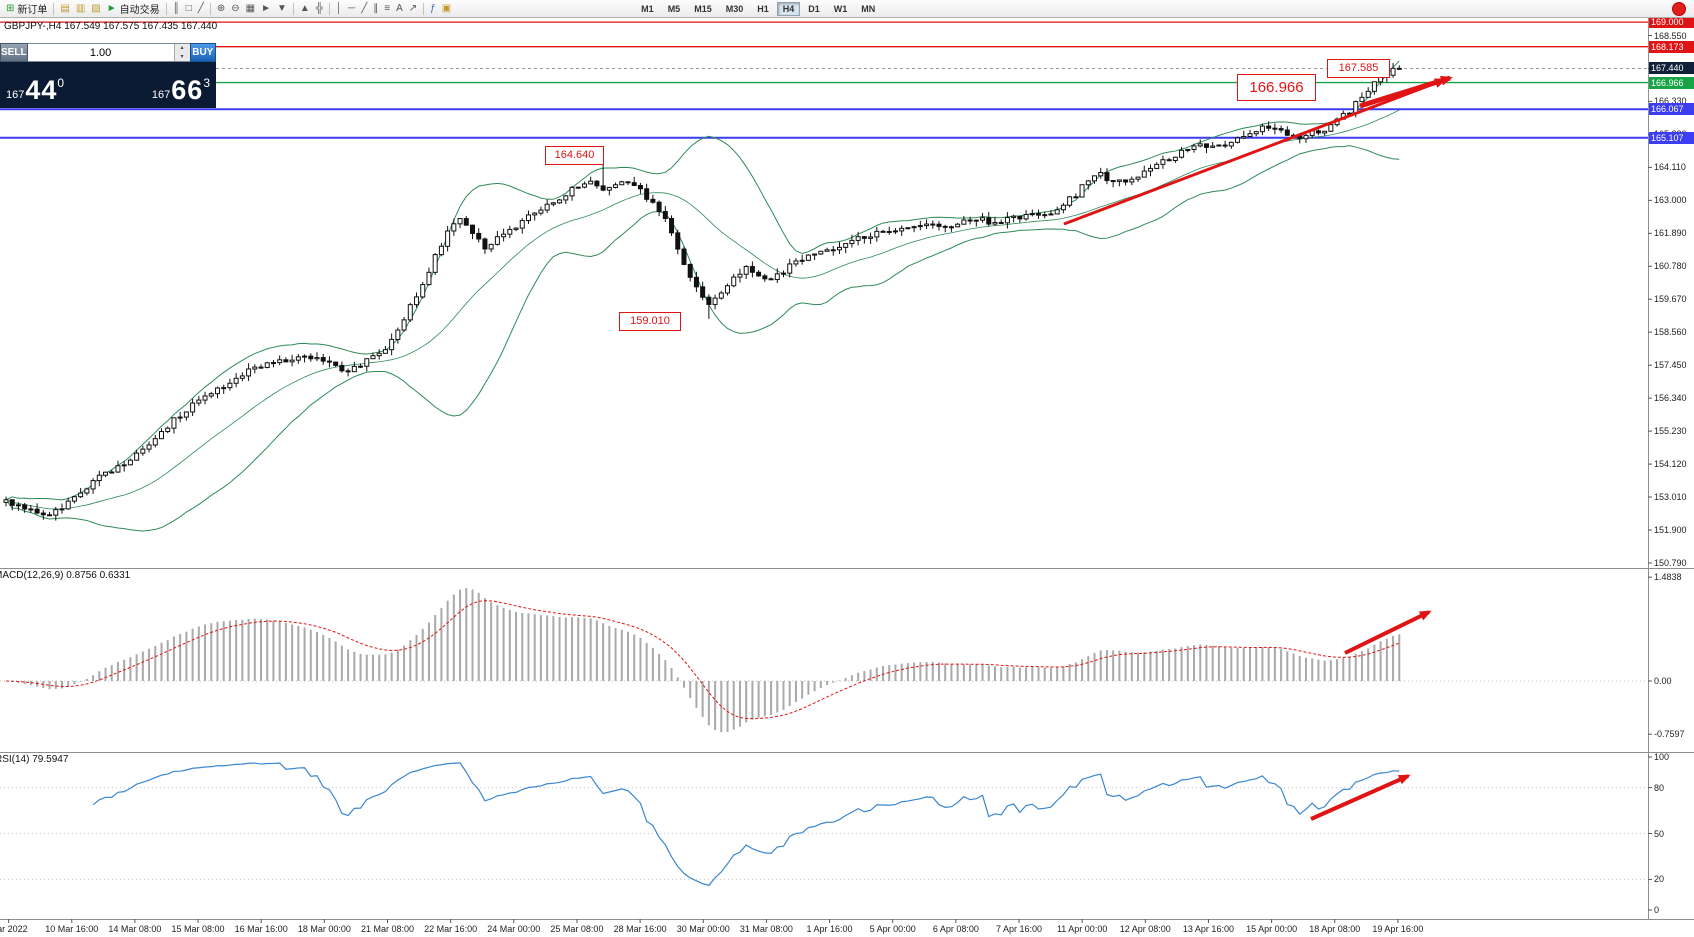  I want to click on time-axis-label: 14 Mar 08:00, so click(135, 929).